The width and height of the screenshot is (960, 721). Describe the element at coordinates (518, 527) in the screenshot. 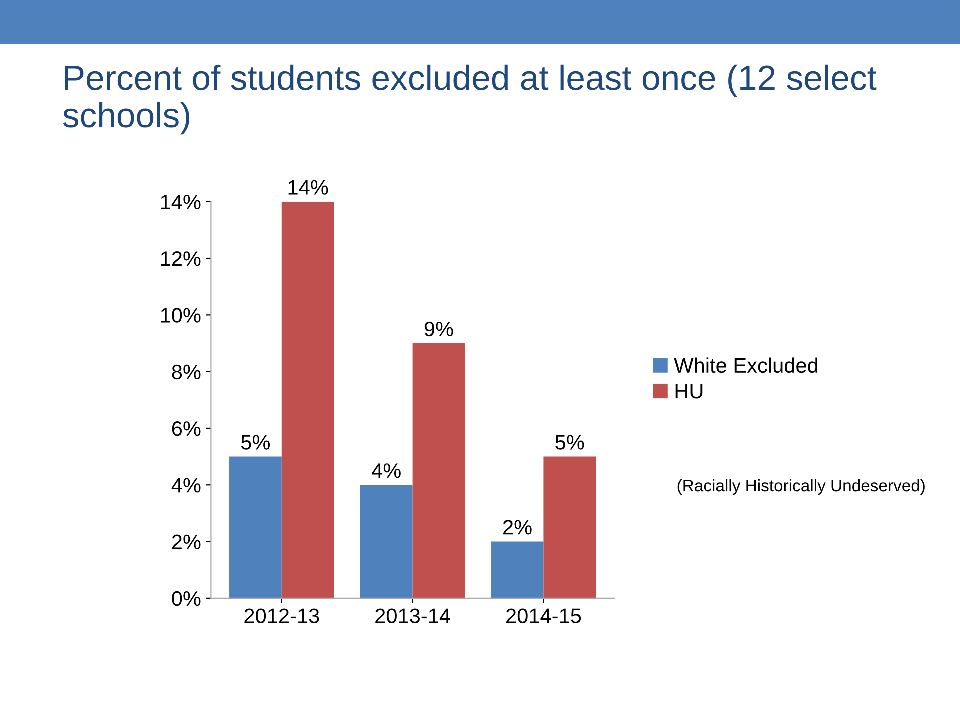

I see `data-label: 2%` at that location.